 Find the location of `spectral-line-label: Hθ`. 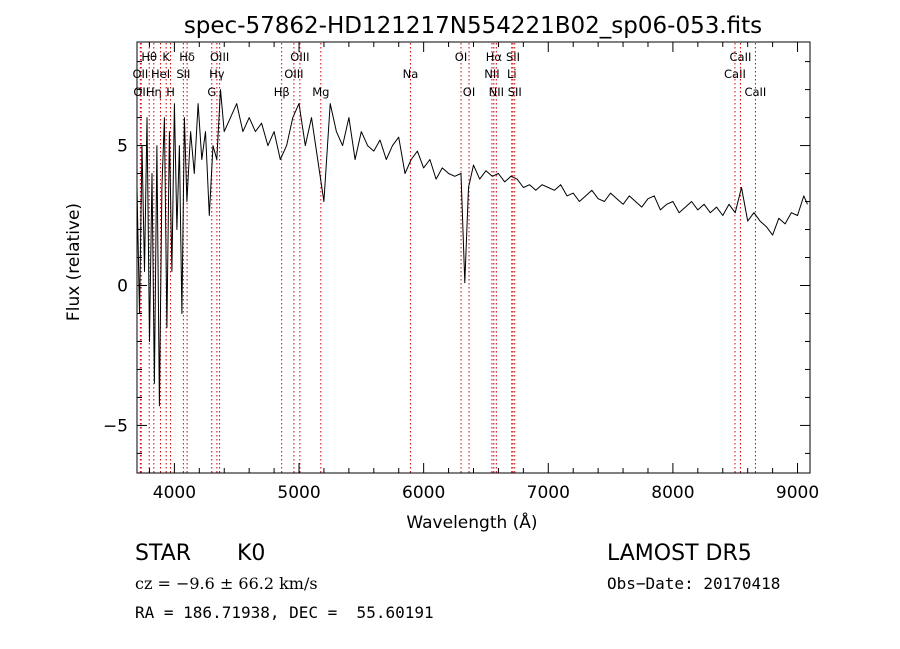

spectral-line-label: Hθ is located at coordinates (149, 57).